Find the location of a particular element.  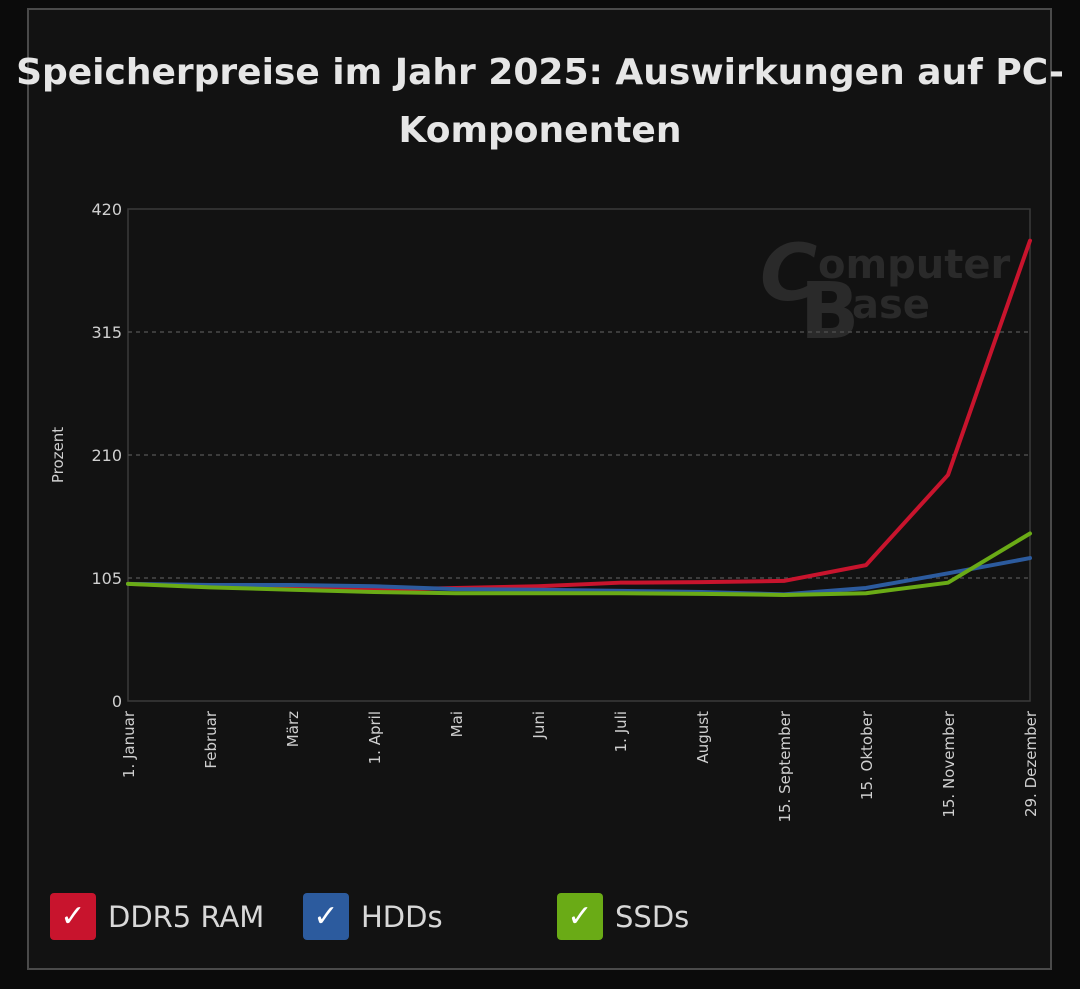

watermark-text: omputer is located at coordinates (914, 265).